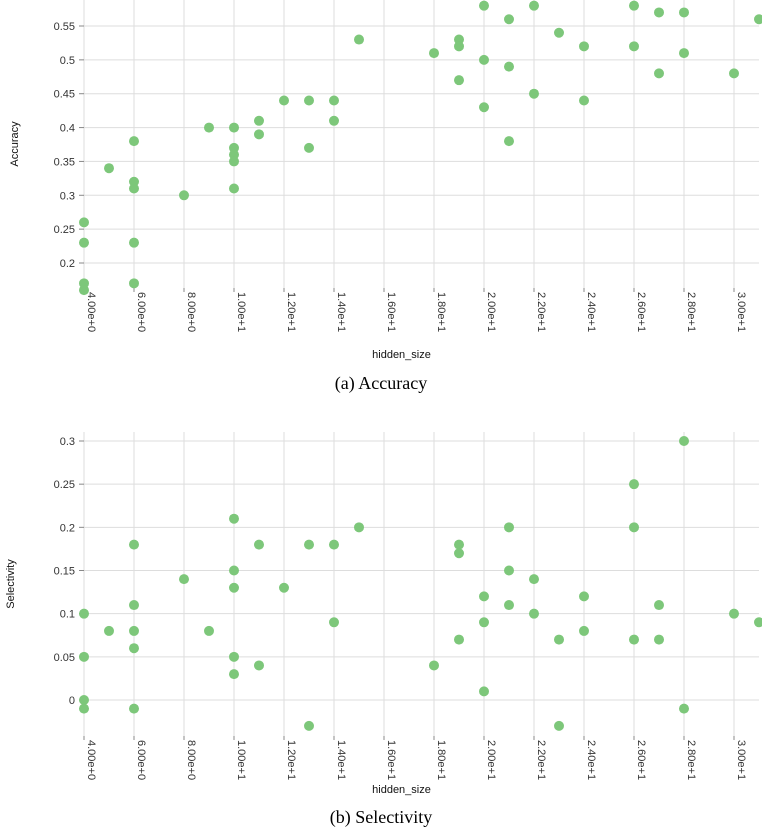 This screenshot has width=762, height=832. I want to click on y-tick-label: 0.45, so click(64, 95).